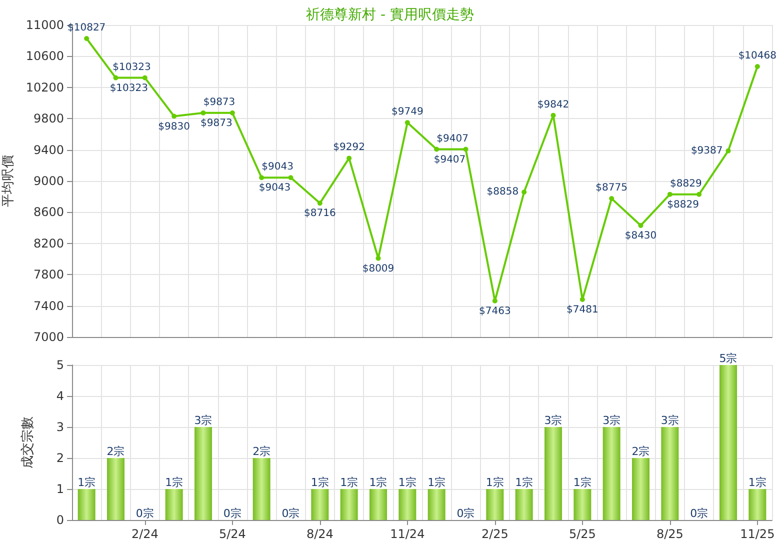 The image size is (780, 550). I want to click on data-label: $7463, so click(495, 311).